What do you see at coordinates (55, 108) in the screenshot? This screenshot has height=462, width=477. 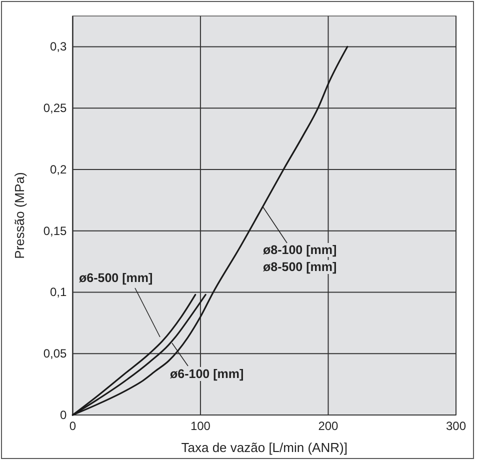 I see `y-tick-label: 0,25` at bounding box center [55, 108].